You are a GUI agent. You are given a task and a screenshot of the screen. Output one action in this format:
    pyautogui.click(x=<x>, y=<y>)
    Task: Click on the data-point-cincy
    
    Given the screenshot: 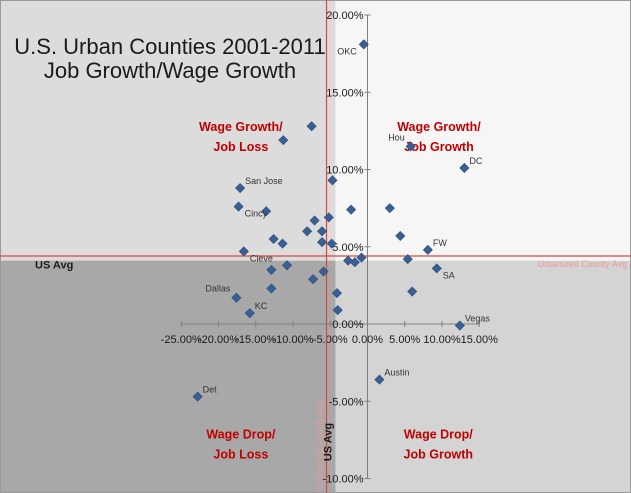 What is the action you would take?
    pyautogui.click(x=238, y=206)
    